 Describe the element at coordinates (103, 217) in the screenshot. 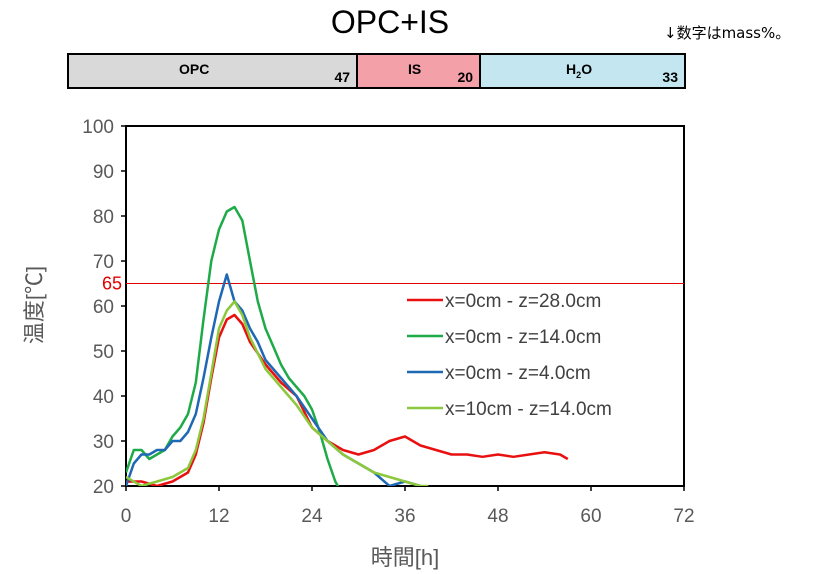

I see `y-tick-label: 80` at that location.